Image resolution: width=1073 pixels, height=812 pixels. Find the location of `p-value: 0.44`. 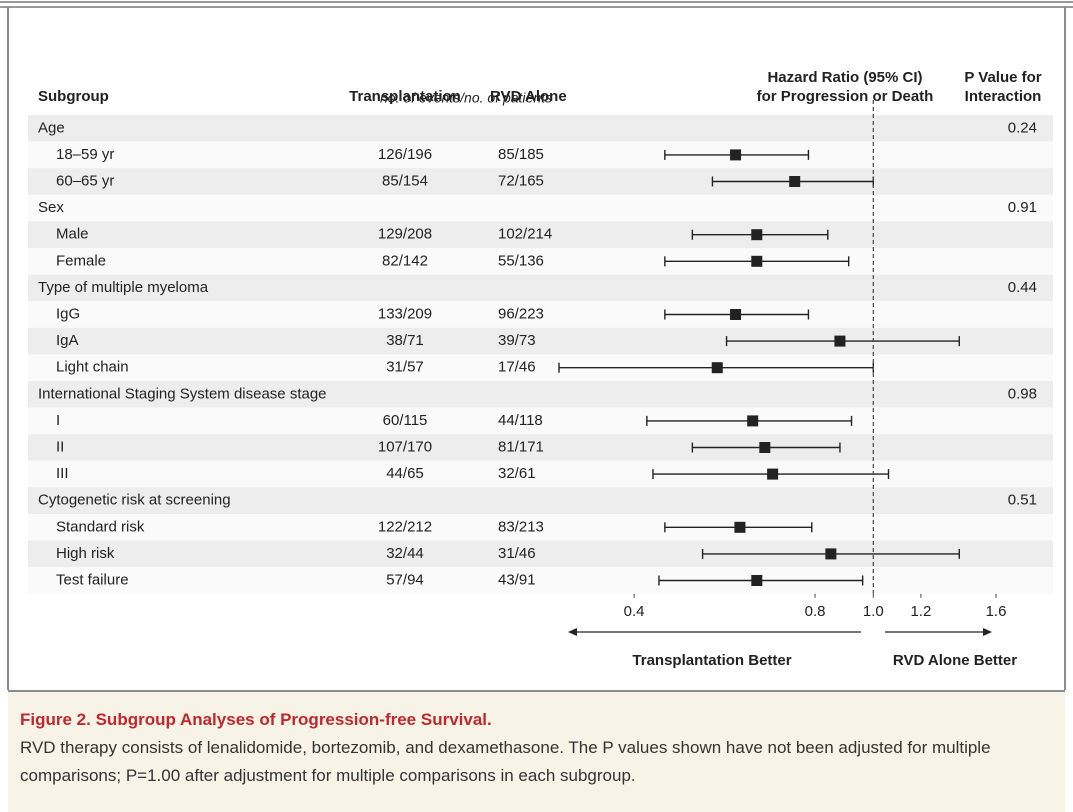

p-value: 0.44 is located at coordinates (1022, 287).